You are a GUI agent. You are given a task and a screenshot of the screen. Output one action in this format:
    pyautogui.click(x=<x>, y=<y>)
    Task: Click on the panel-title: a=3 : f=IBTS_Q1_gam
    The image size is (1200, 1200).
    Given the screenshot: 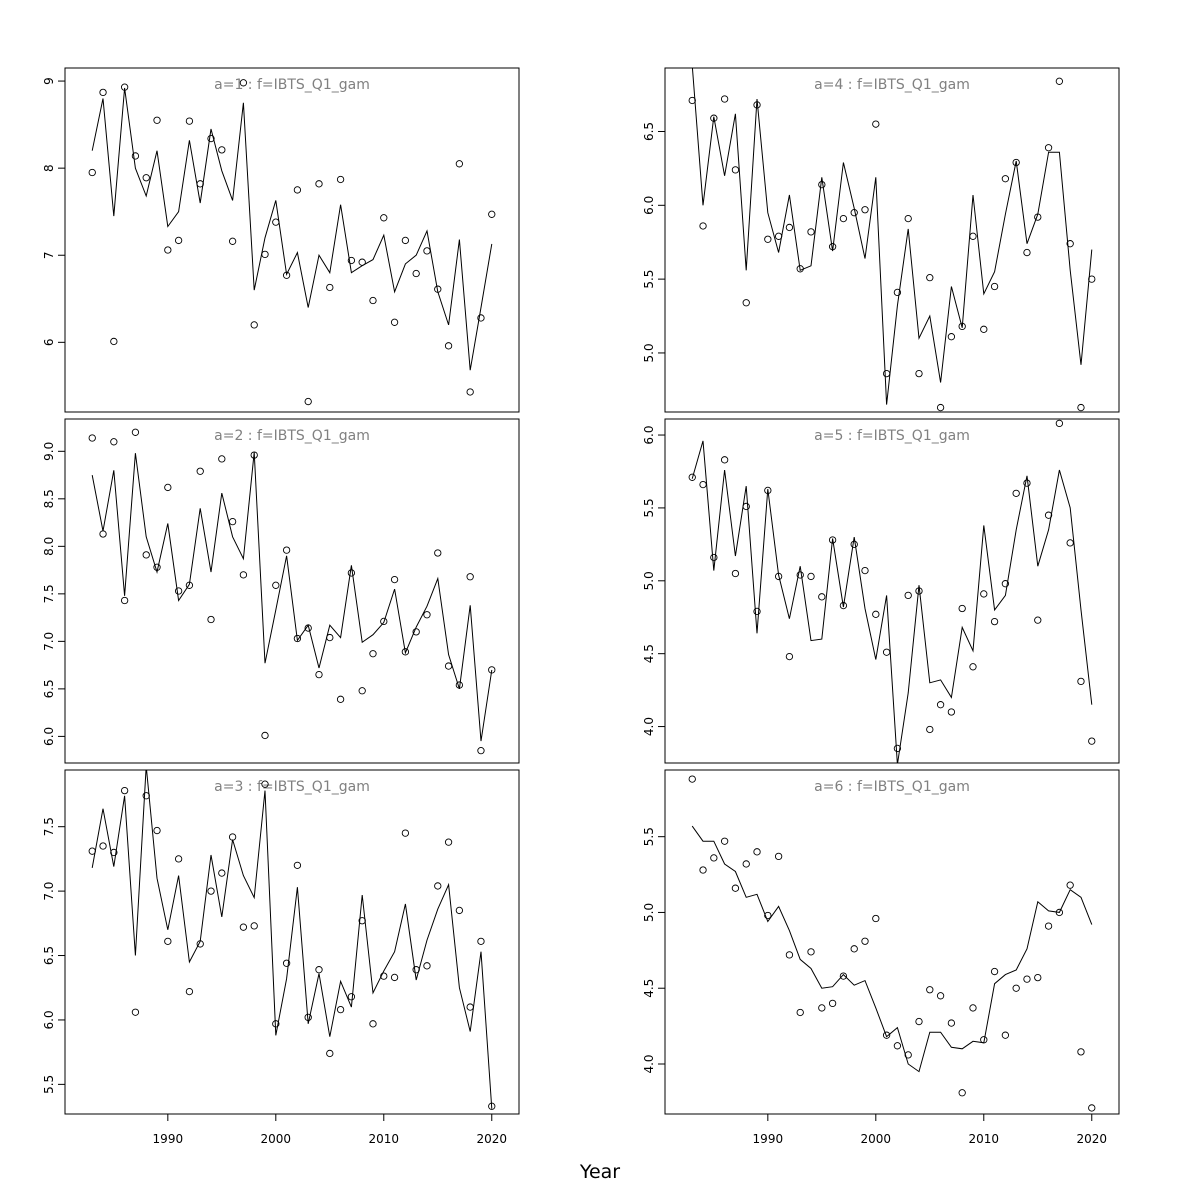 What is the action you would take?
    pyautogui.click(x=292, y=787)
    